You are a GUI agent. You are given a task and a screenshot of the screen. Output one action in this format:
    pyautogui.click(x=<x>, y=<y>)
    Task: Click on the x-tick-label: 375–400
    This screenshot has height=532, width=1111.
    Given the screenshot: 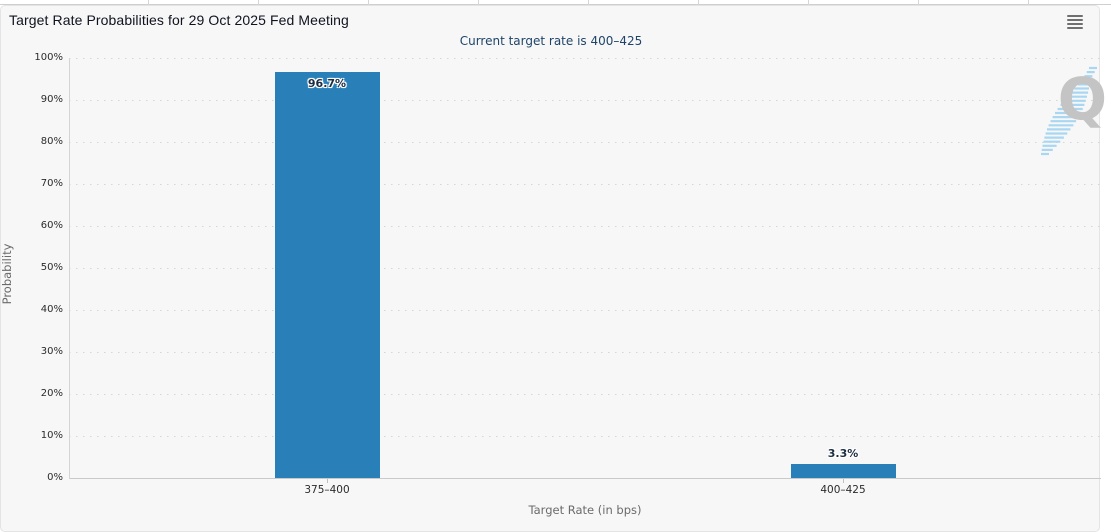 What is the action you would take?
    pyautogui.click(x=327, y=490)
    